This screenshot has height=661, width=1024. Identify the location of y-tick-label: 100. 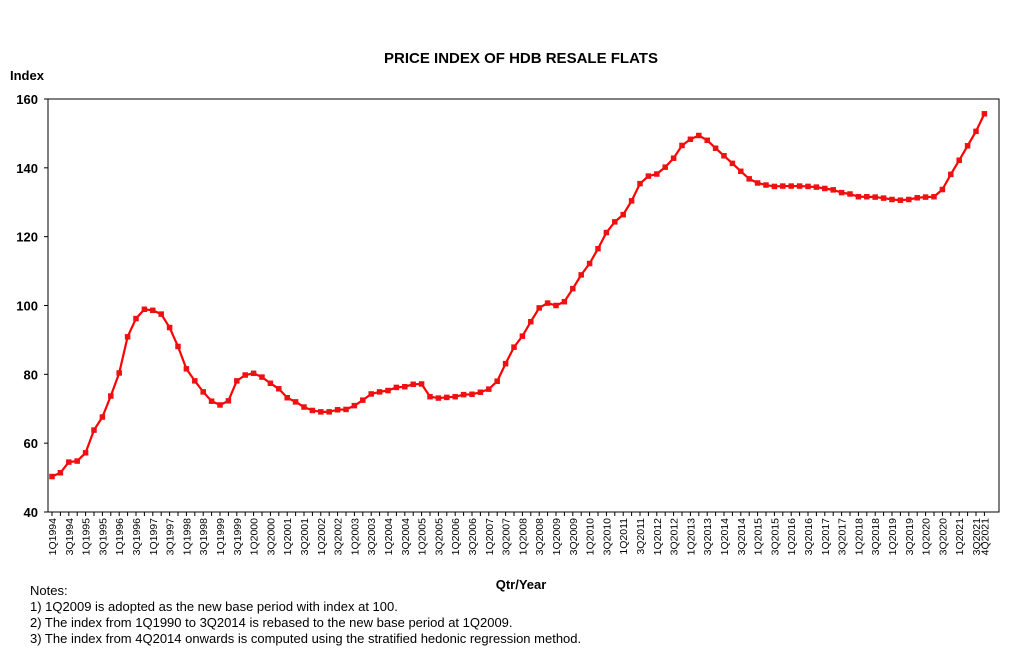
(27, 306).